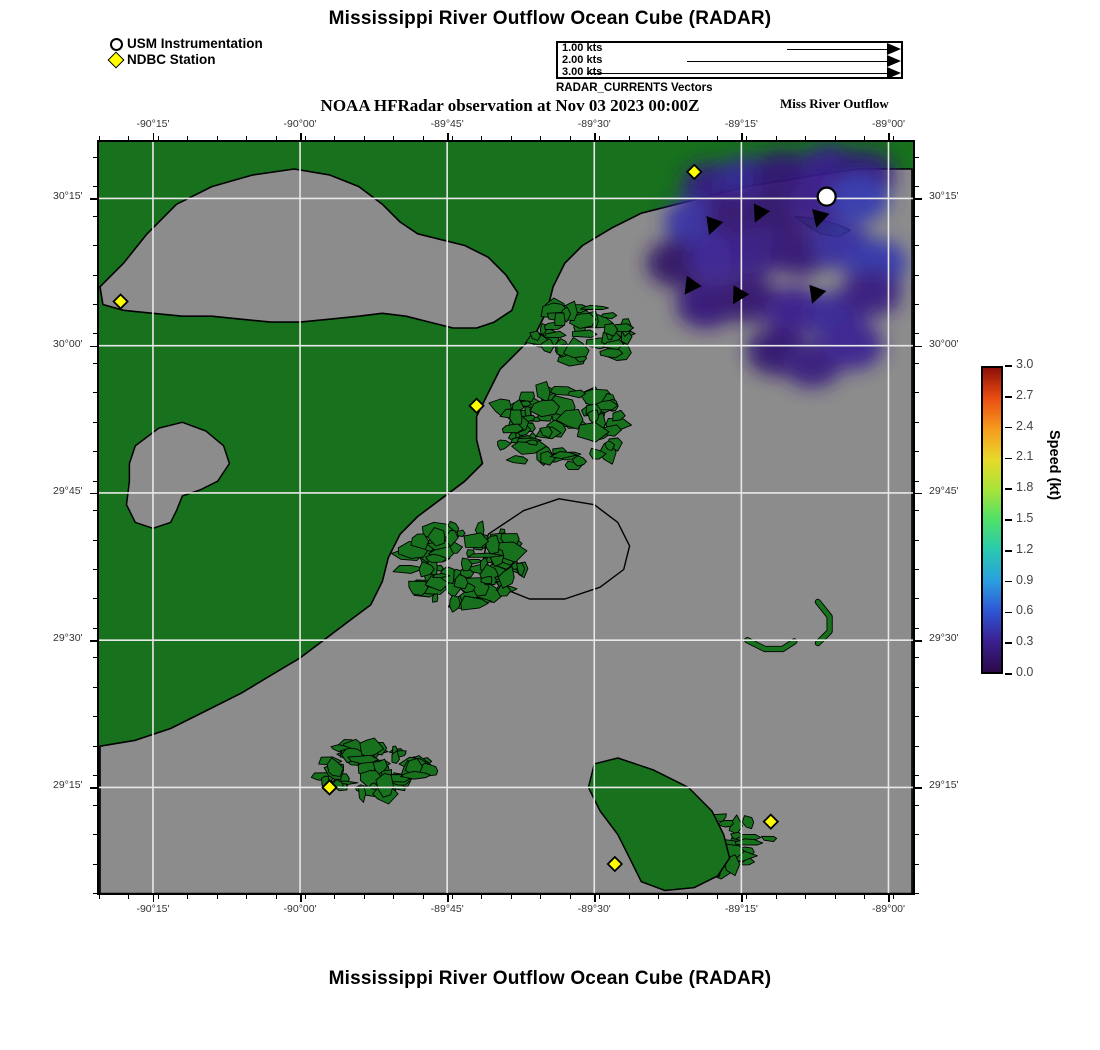  What do you see at coordinates (153, 124) in the screenshot?
I see `x-axis-label-top: -90°15'` at bounding box center [153, 124].